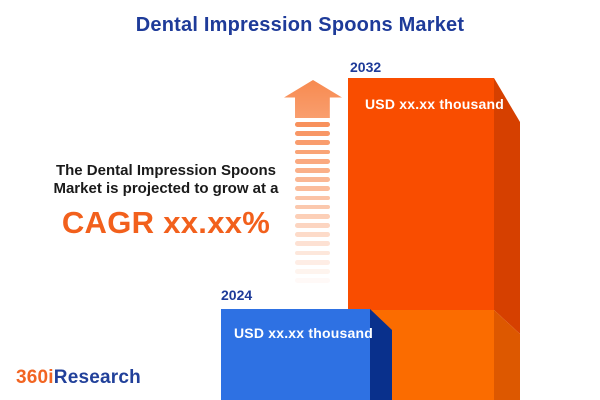  I want to click on cagr-text: CAGR xx.xx%, so click(166, 222).